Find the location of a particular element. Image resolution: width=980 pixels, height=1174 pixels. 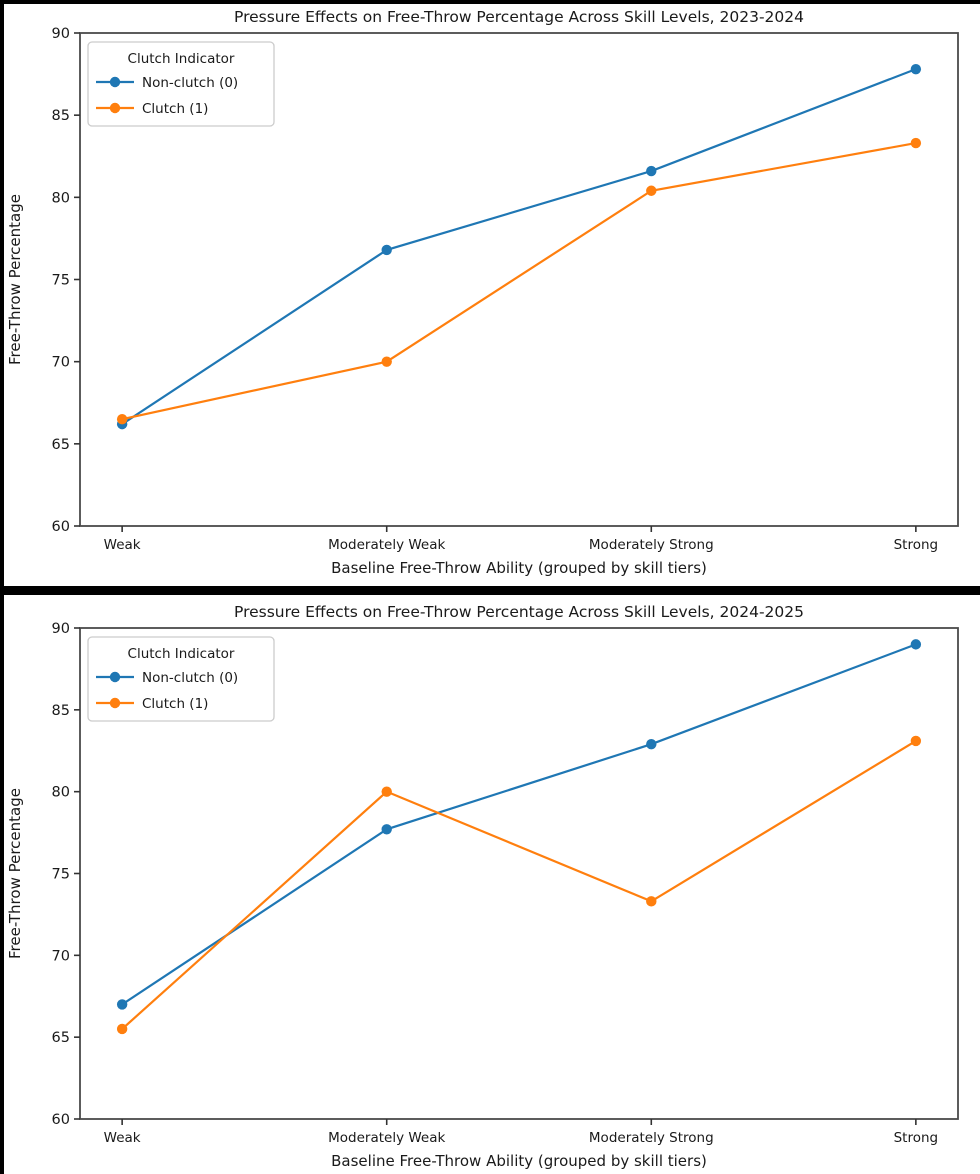

chart-divider-bar is located at coordinates (490, 590).